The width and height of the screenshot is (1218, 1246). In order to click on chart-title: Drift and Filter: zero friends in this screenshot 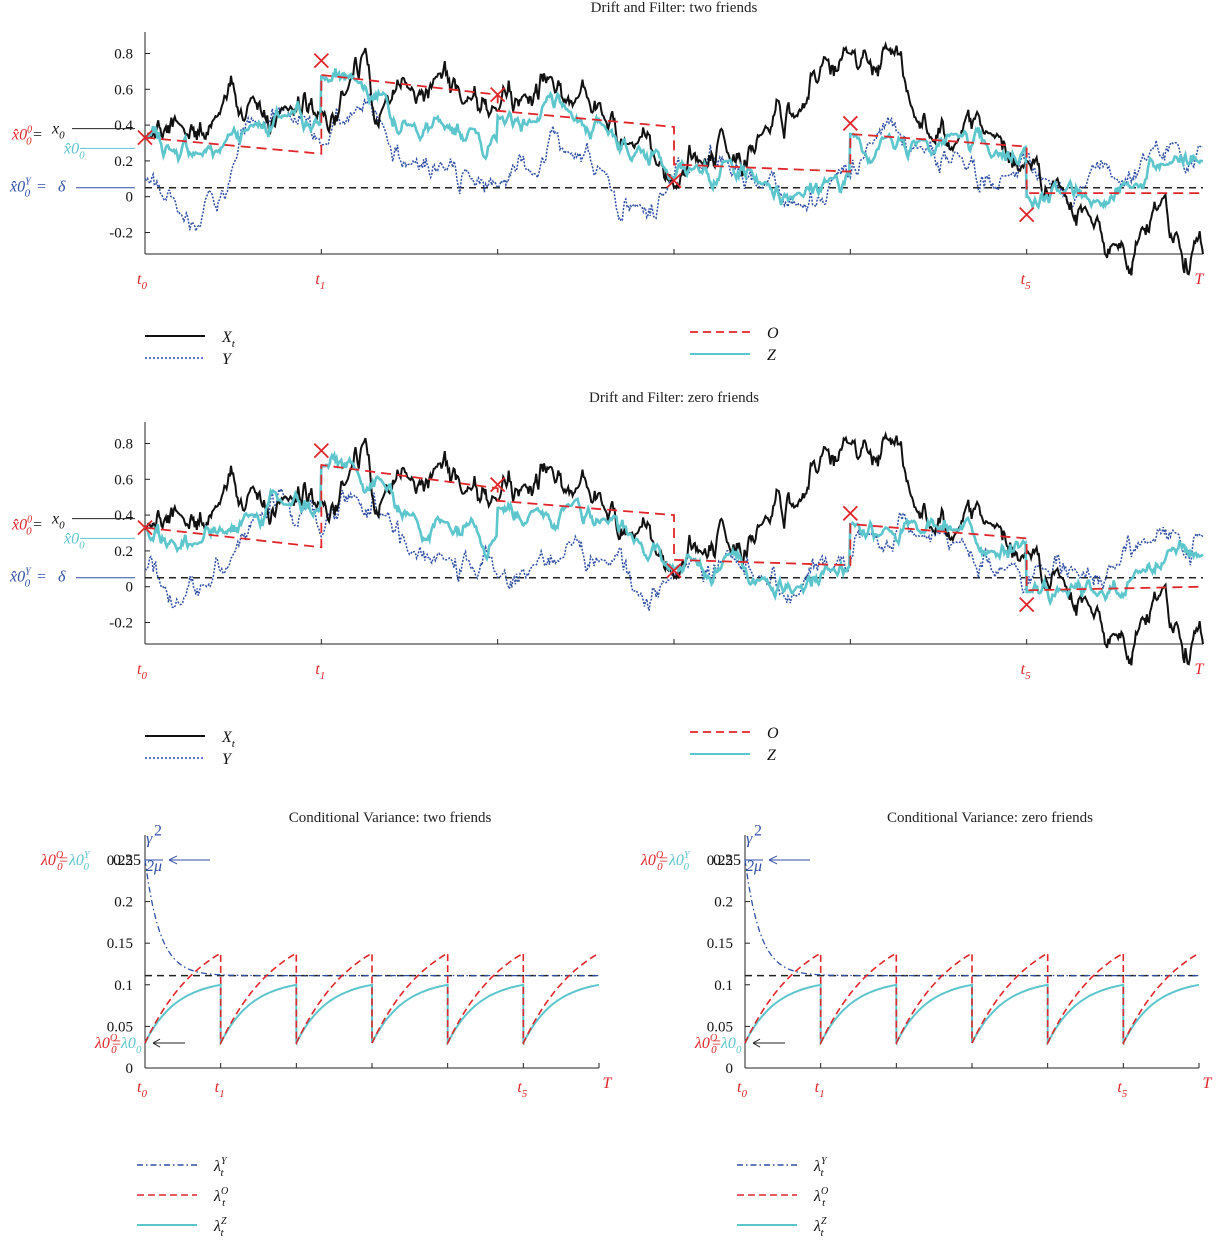, I will do `click(674, 398)`.